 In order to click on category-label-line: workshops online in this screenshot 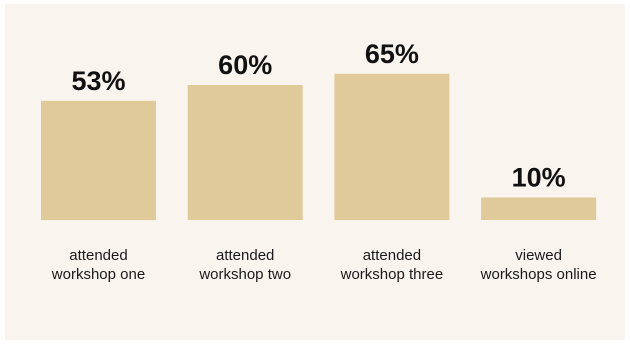, I will do `click(538, 274)`.